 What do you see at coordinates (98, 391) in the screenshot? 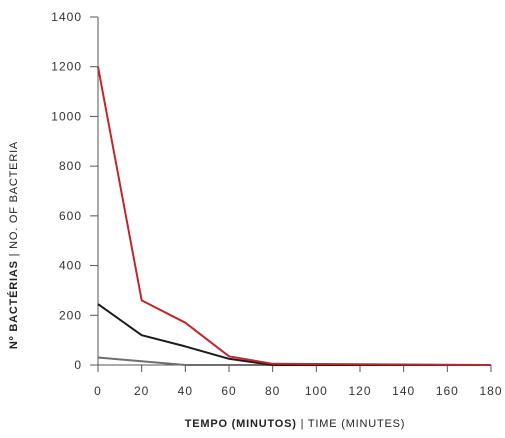
I see `x-tick-label: 0` at bounding box center [98, 391].